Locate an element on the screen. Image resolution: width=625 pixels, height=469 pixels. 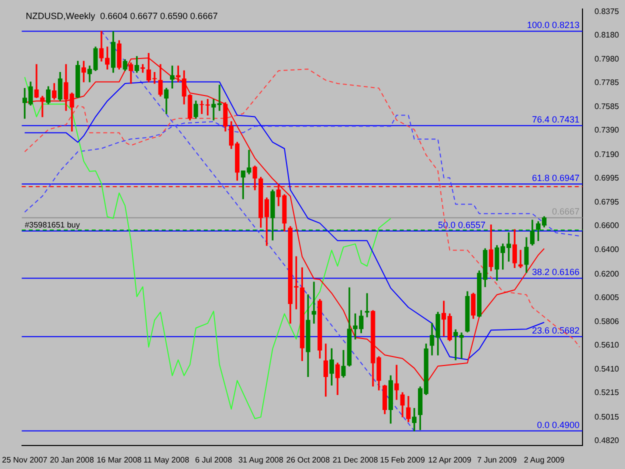
y-tick-label: 0.7190 is located at coordinates (607, 154).